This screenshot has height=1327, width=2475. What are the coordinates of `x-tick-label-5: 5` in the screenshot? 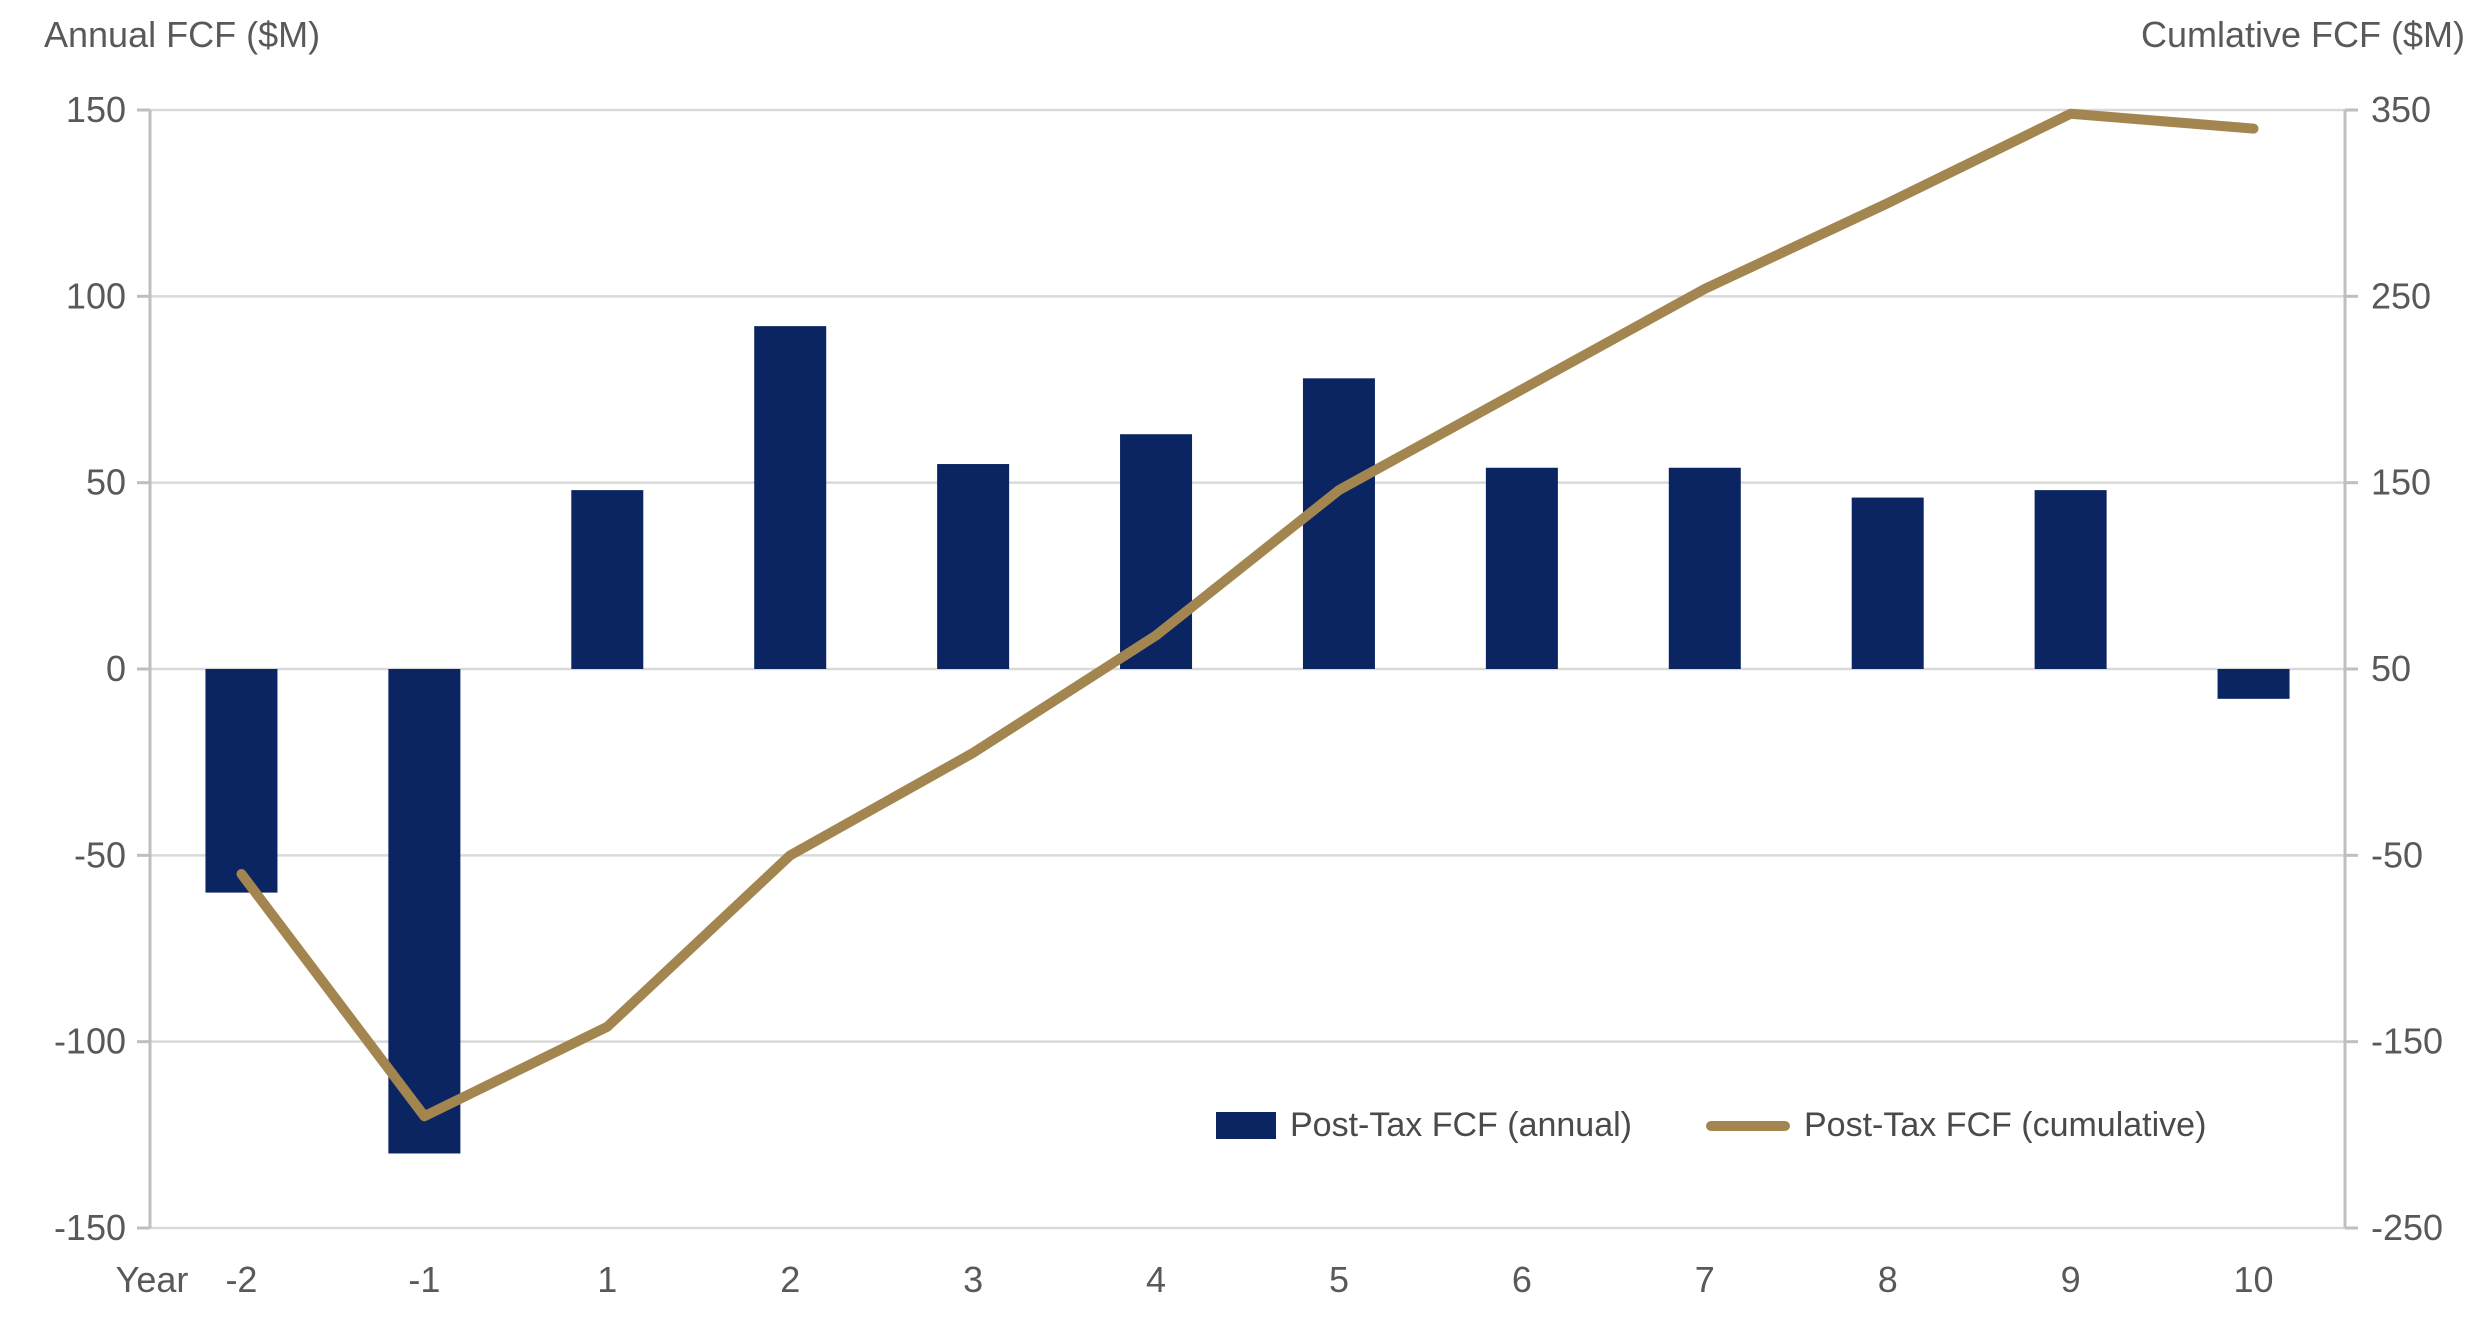 It's located at (1339, 1279).